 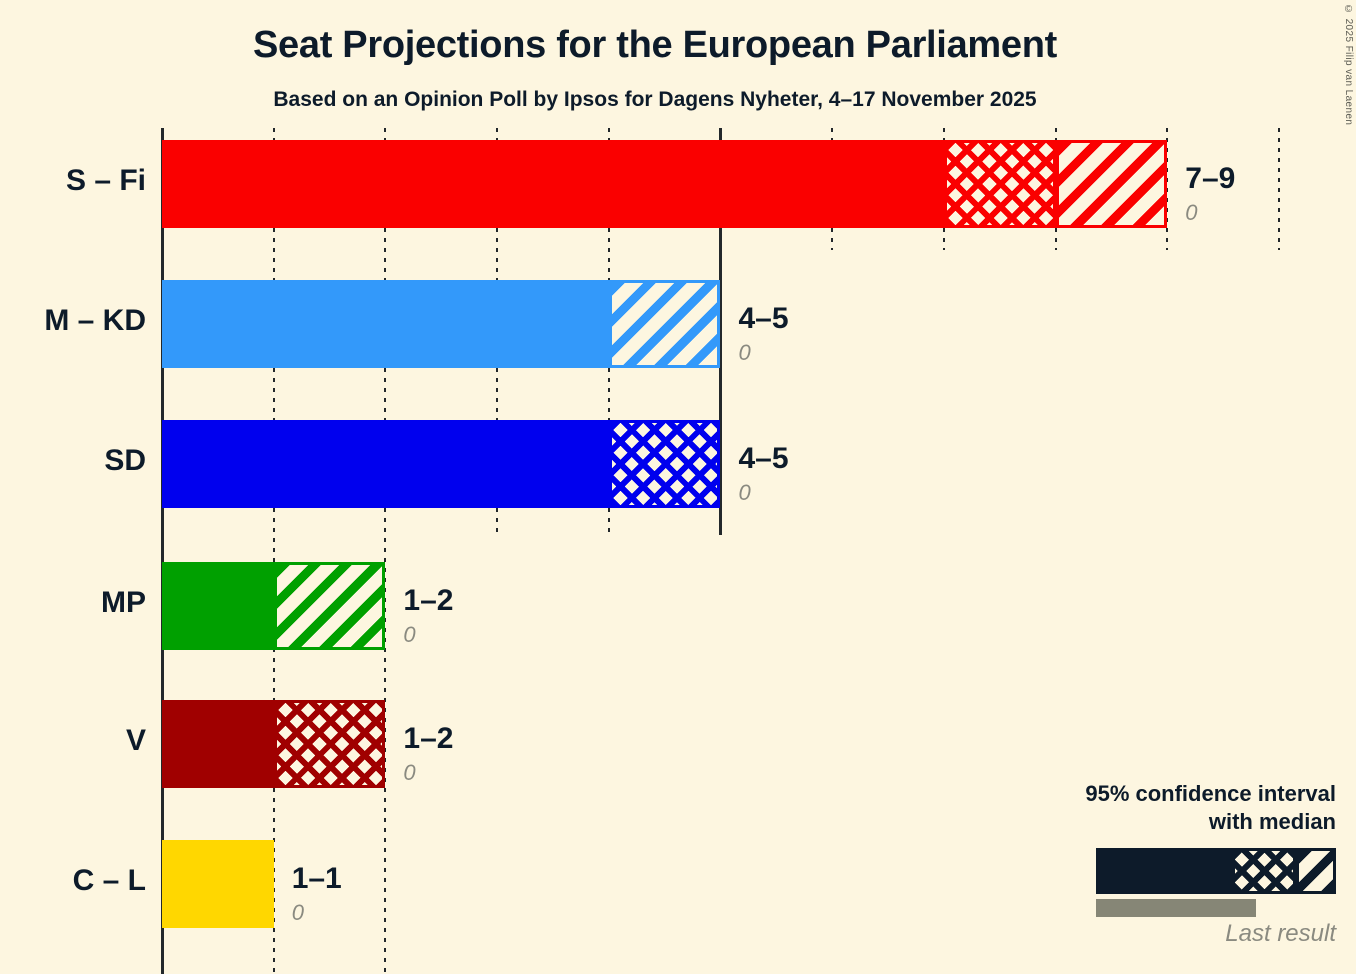 What do you see at coordinates (1176, 908) in the screenshot?
I see `legend-last-result-bar` at bounding box center [1176, 908].